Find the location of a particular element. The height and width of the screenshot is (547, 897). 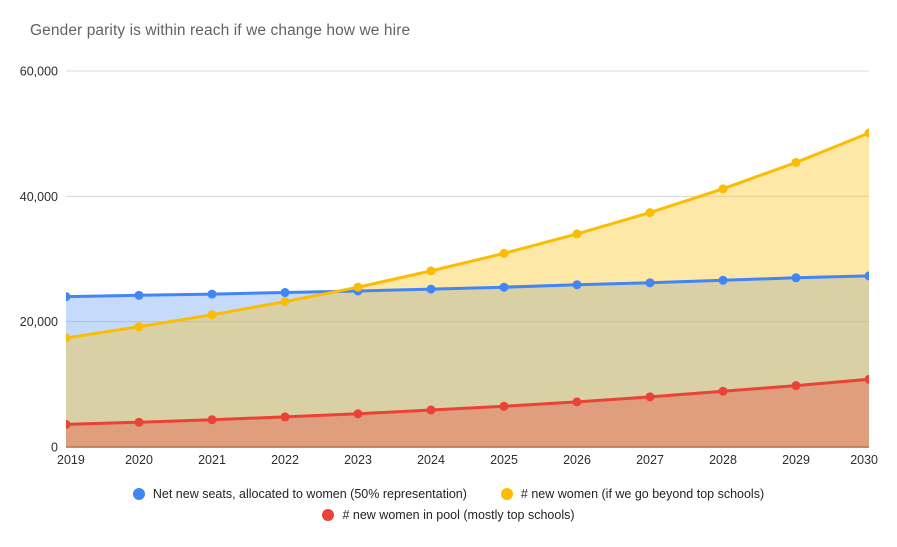

legend-item: # new women in pool (mostly top schools) is located at coordinates (448, 514).